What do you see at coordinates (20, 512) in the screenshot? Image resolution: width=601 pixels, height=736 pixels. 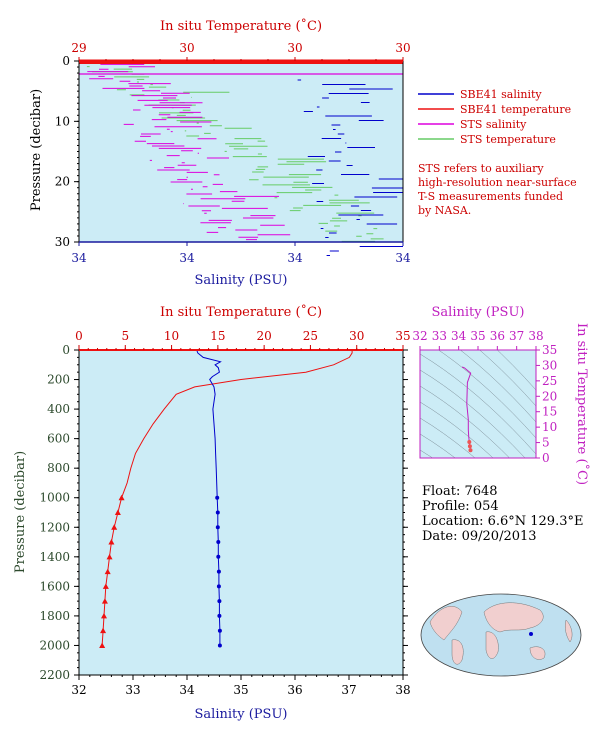 I see `main-y-label: Pressure (decibar)` at bounding box center [20, 512].